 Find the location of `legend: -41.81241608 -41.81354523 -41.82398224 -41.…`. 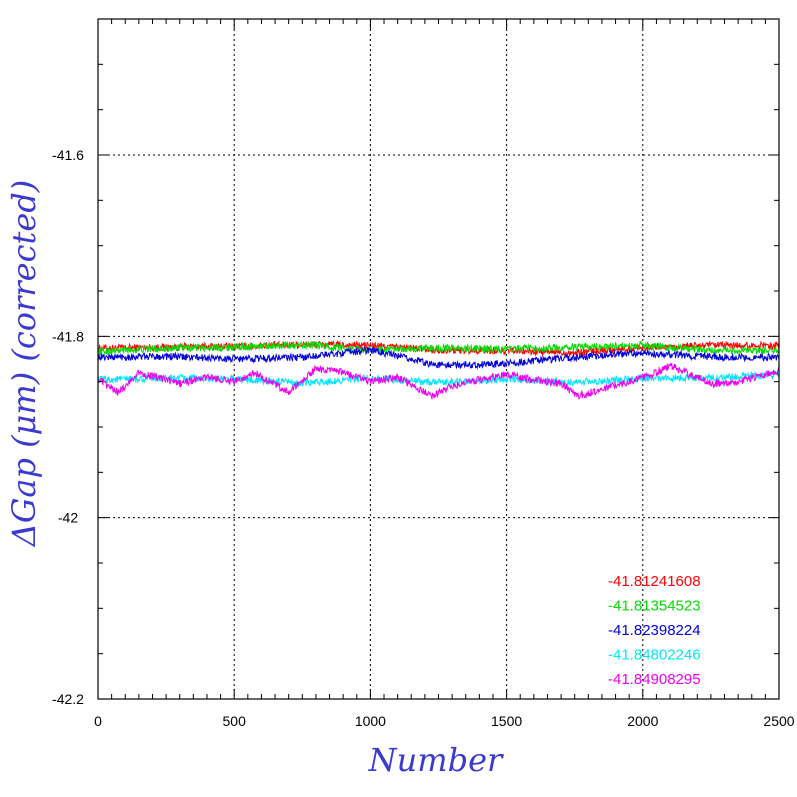

legend: -41.81241608 -41.81354523 -41.82398224 -41.… is located at coordinates (654, 630).